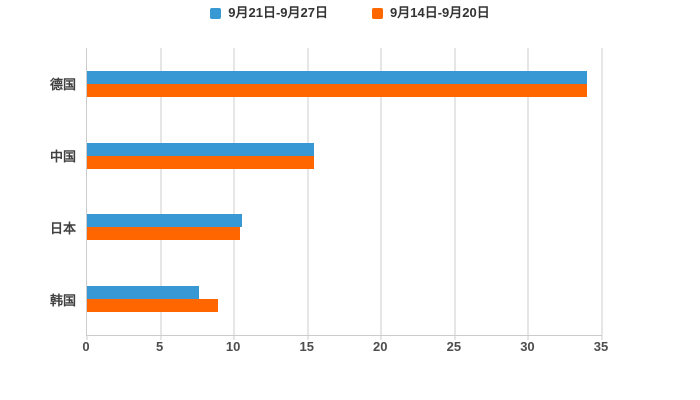 This screenshot has height=400, width=700. What do you see at coordinates (278, 12) in the screenshot?
I see `legend-label: 9月21日-9月27日` at bounding box center [278, 12].